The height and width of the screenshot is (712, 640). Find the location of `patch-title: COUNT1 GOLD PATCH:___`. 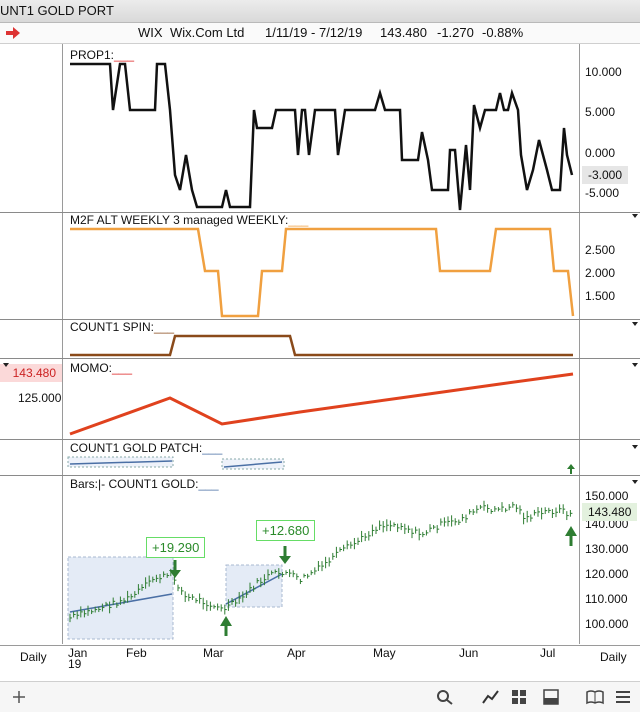

patch-title: COUNT1 GOLD PATCH:___ is located at coordinates (146, 448).